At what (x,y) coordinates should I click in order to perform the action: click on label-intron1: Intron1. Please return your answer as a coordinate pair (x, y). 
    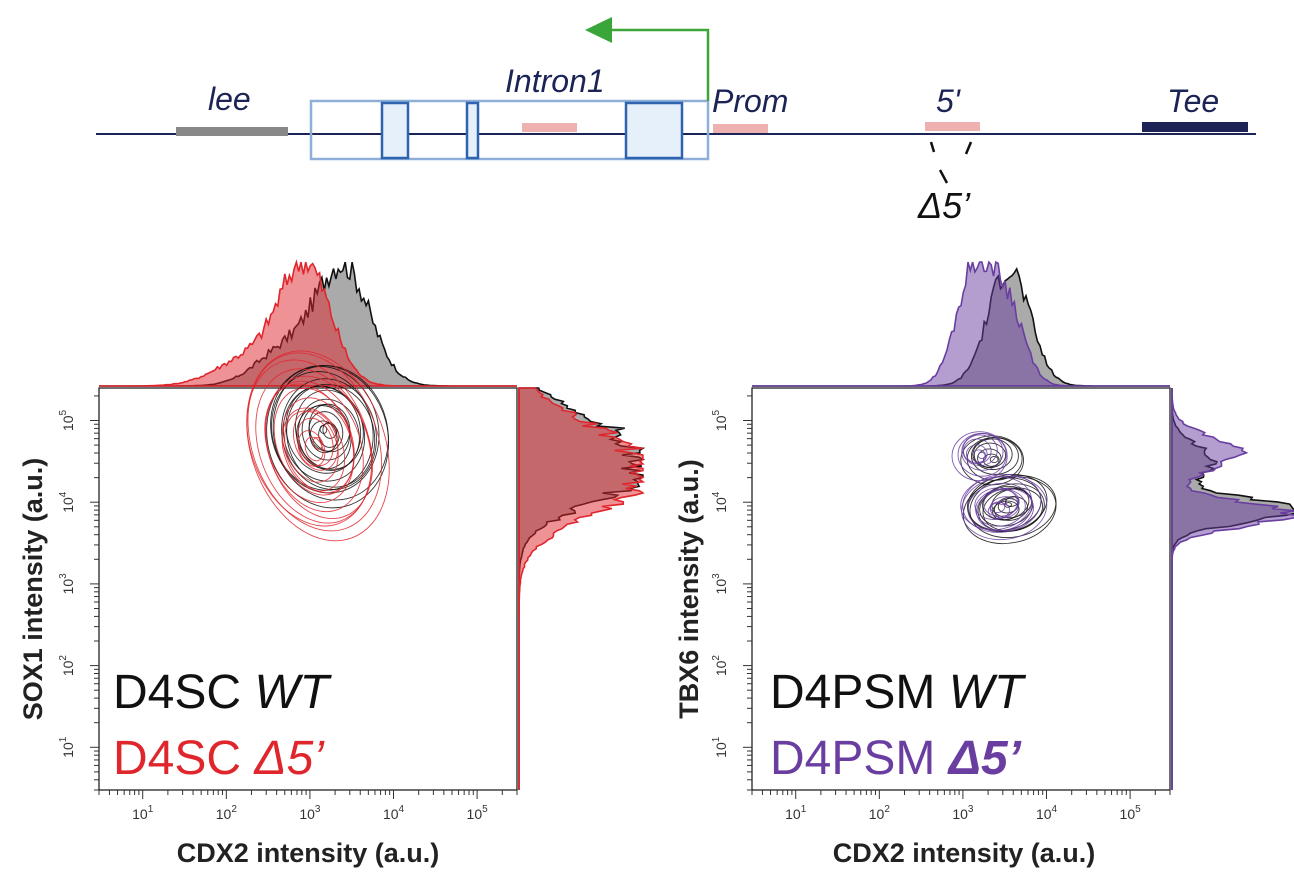
    Looking at the image, I should click on (555, 81).